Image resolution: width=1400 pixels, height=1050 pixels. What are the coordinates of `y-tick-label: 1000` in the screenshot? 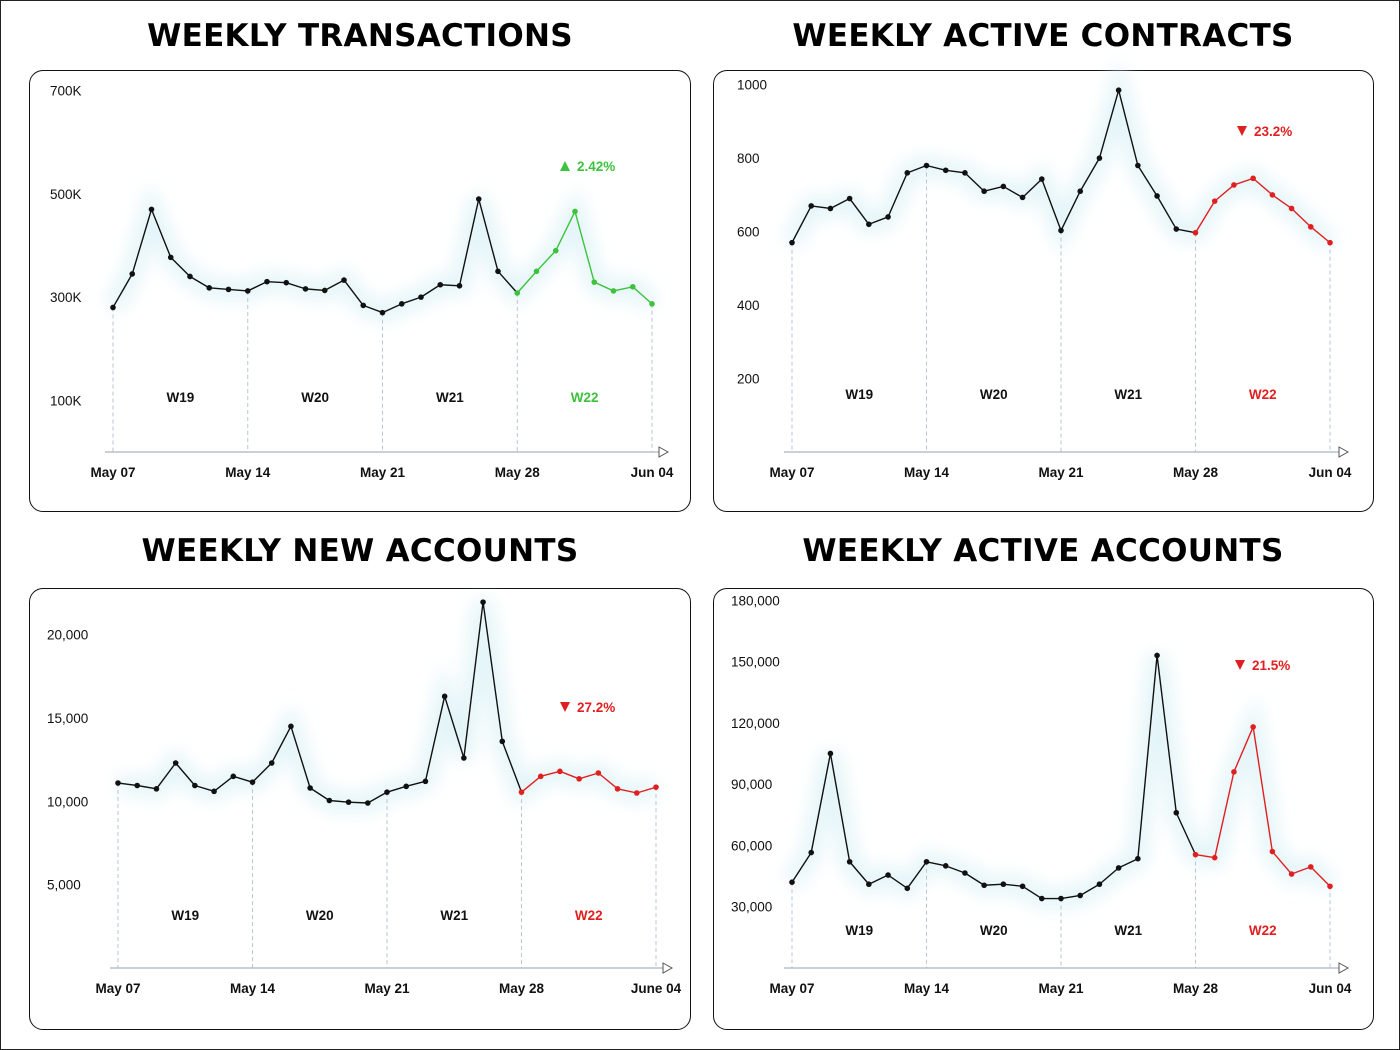 It's located at (752, 85).